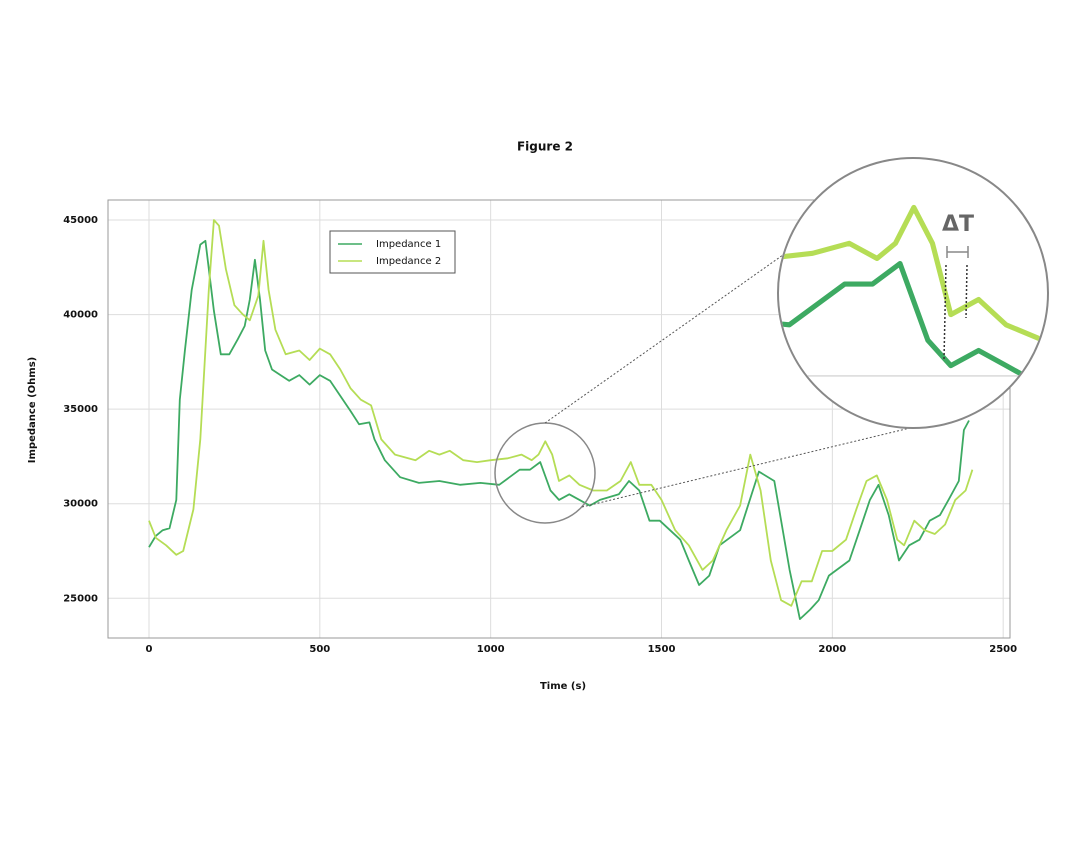  What do you see at coordinates (957, 252) in the screenshot?
I see `delta-bracket` at bounding box center [957, 252].